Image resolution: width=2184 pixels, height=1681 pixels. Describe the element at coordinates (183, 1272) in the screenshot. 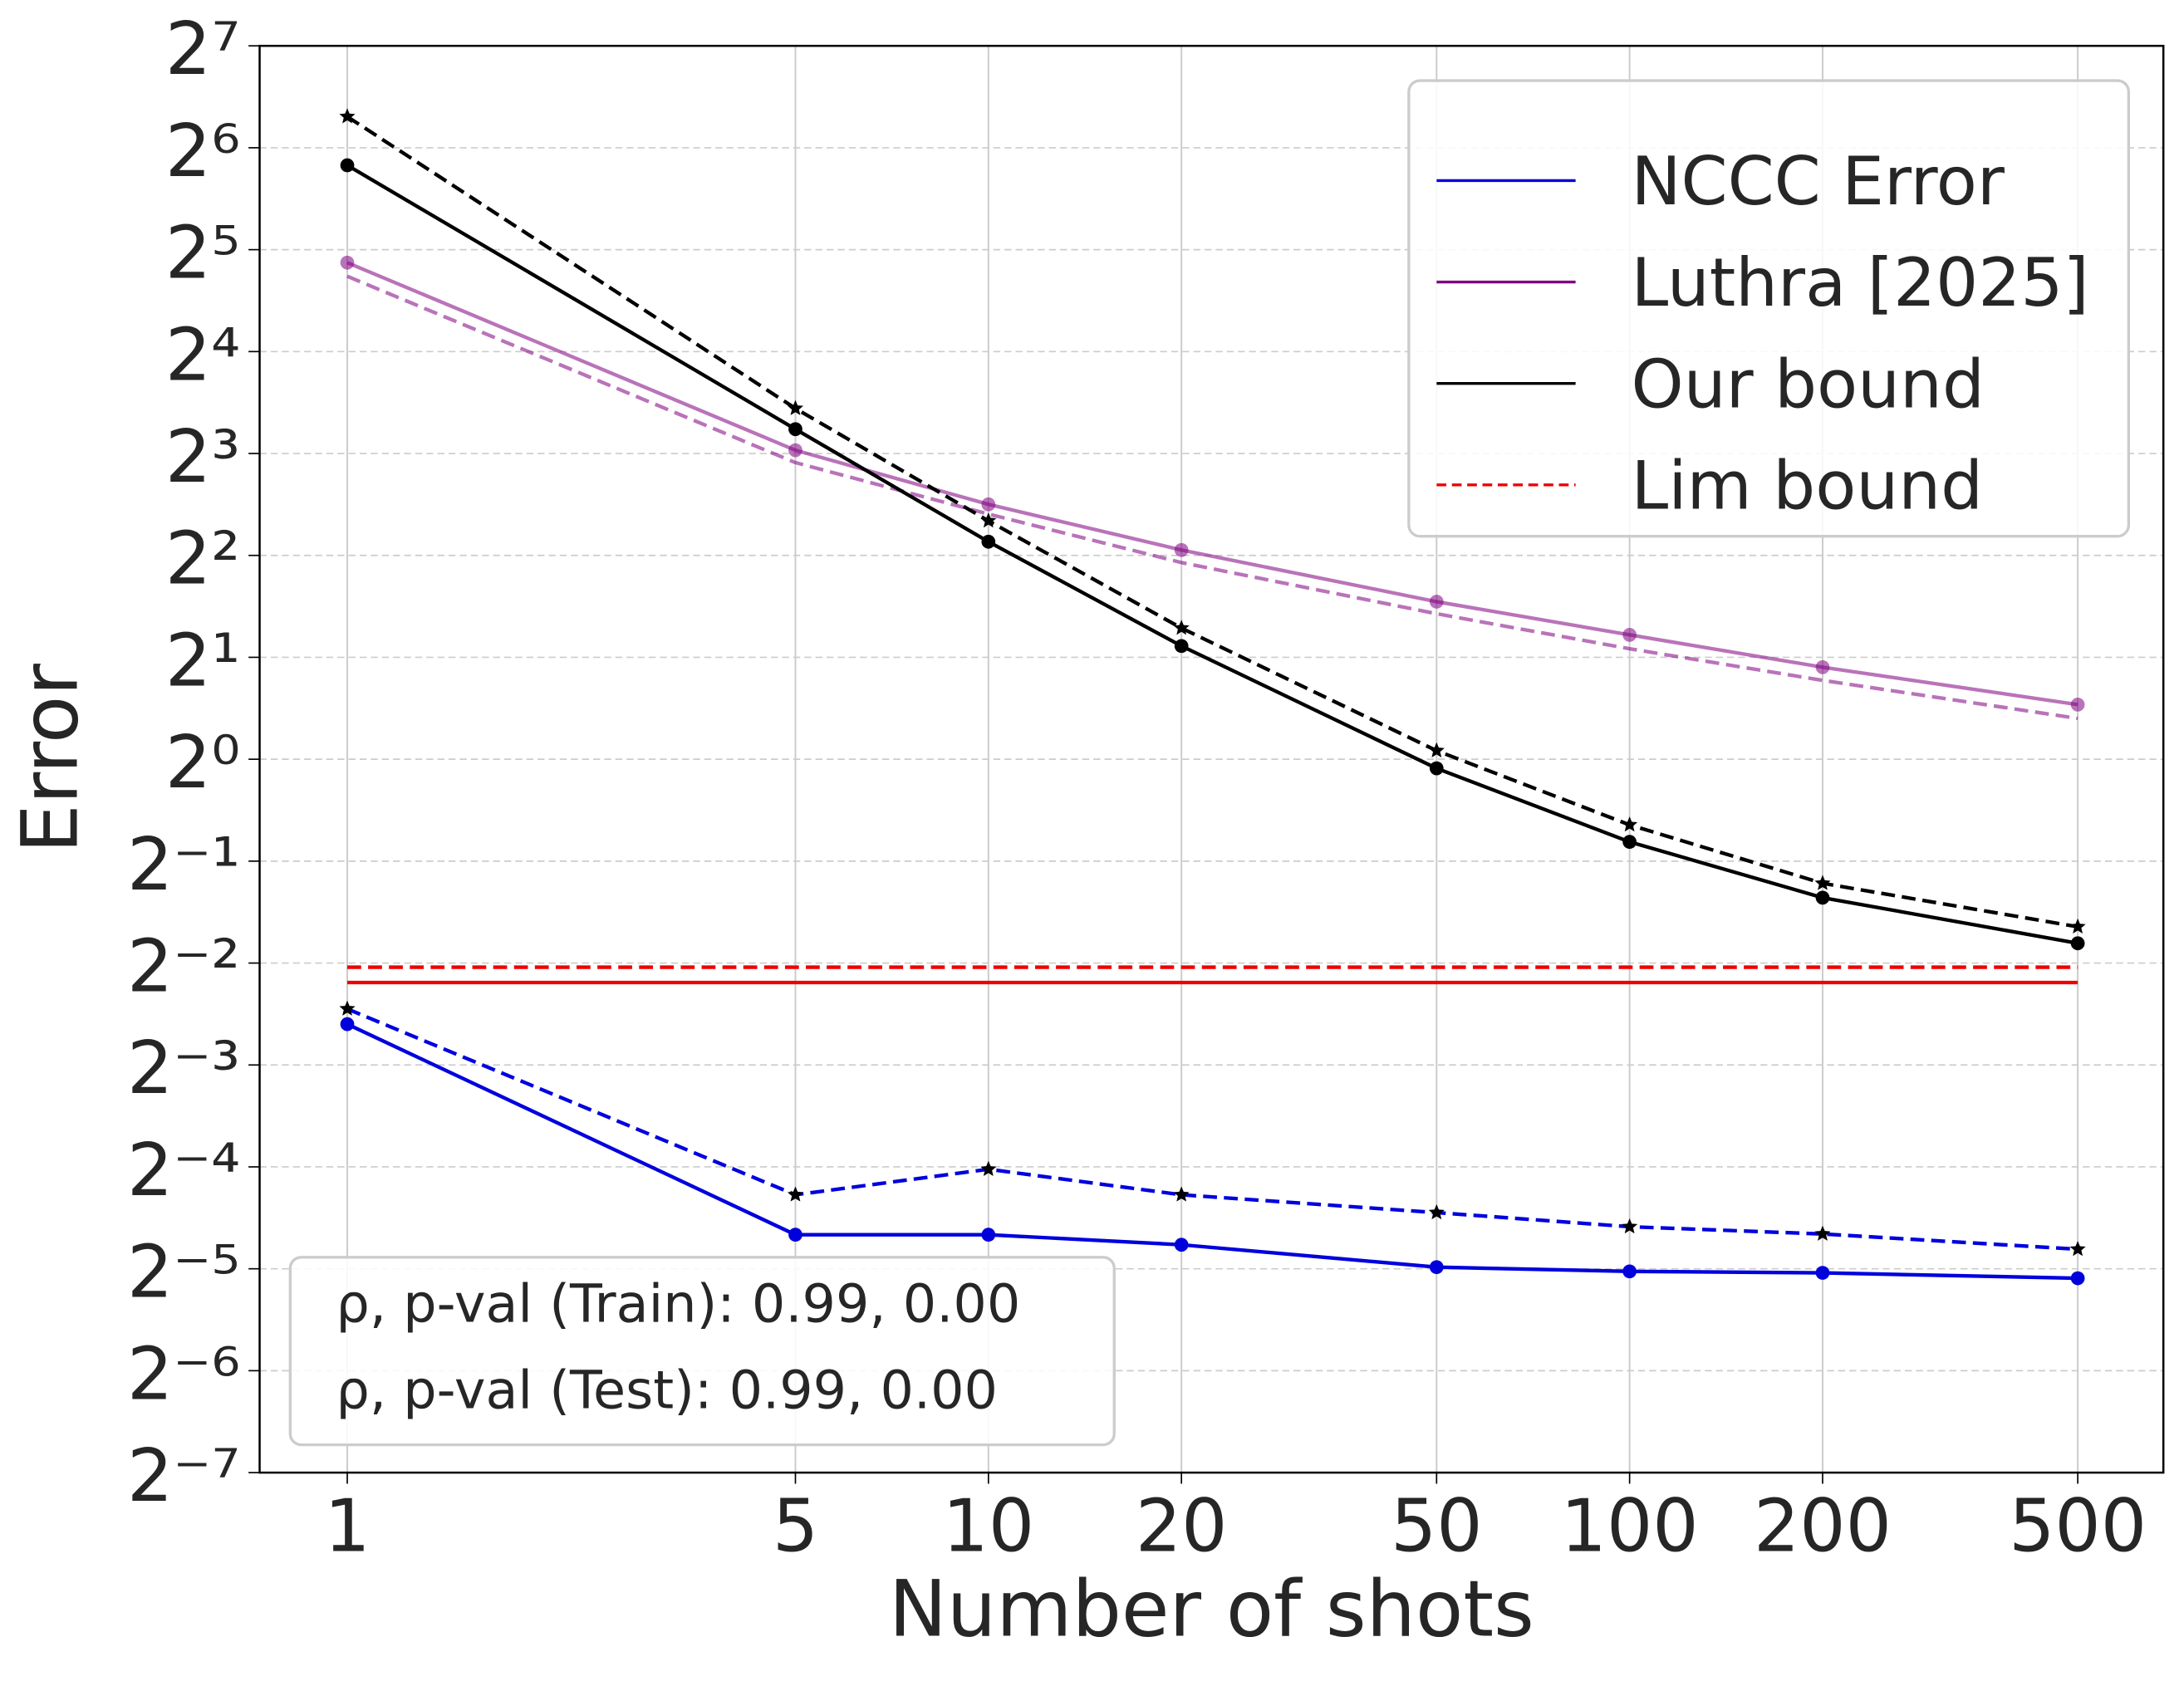

I see `y-tick-label: 2⁻⁵` at that location.